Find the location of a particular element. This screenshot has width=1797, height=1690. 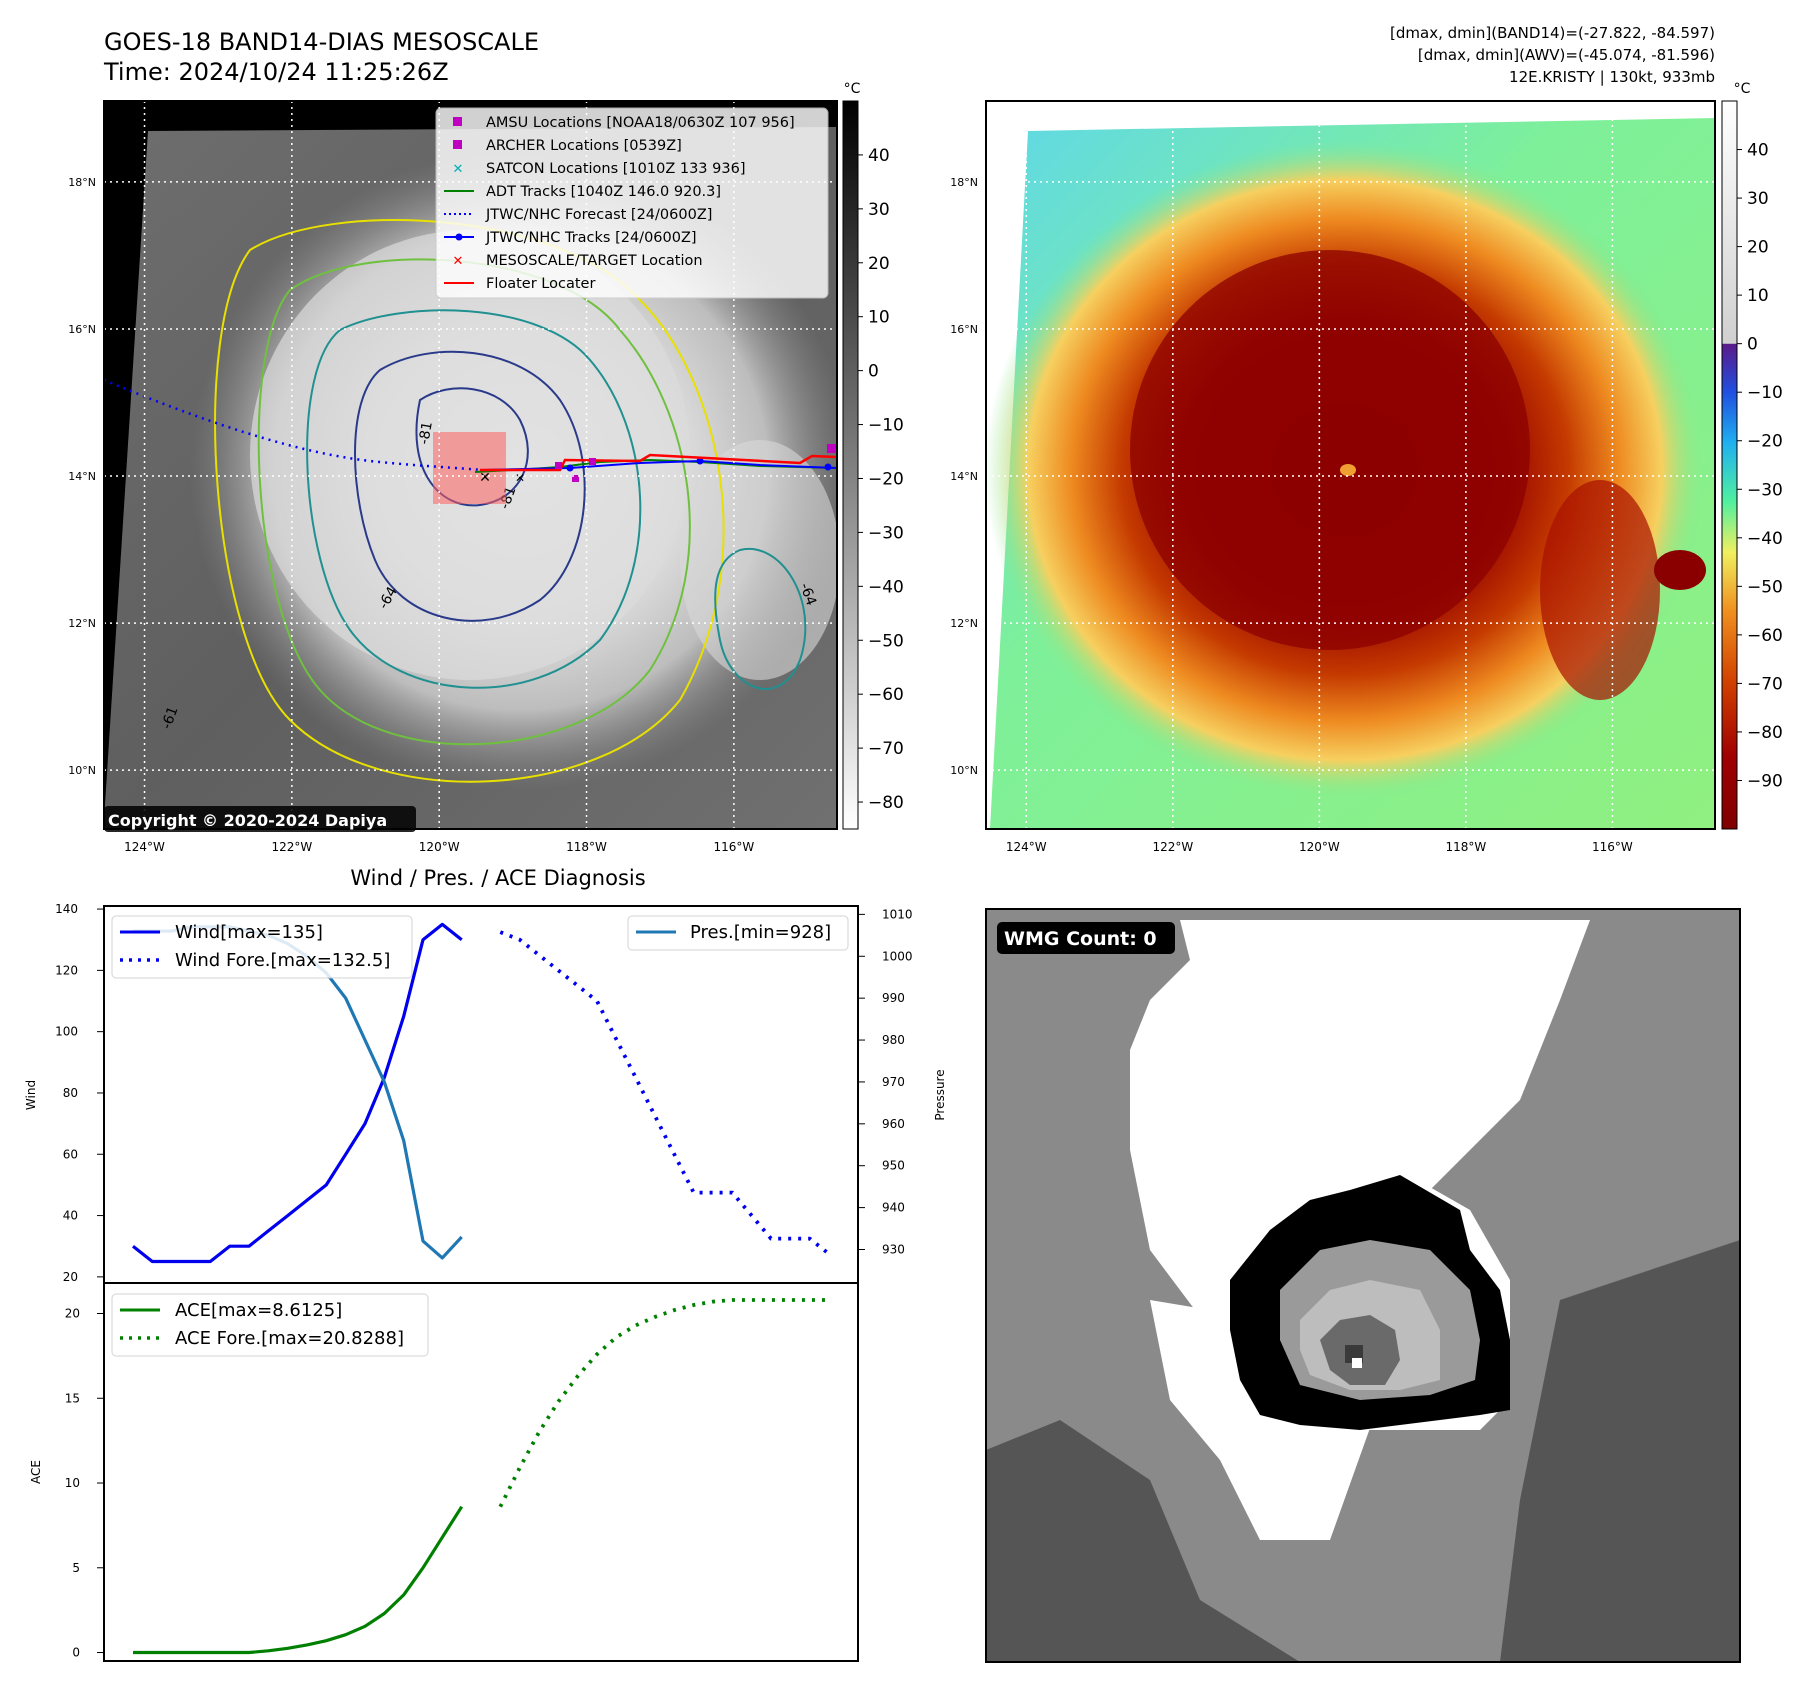

ace-forecast-line is located at coordinates (663, 1403).